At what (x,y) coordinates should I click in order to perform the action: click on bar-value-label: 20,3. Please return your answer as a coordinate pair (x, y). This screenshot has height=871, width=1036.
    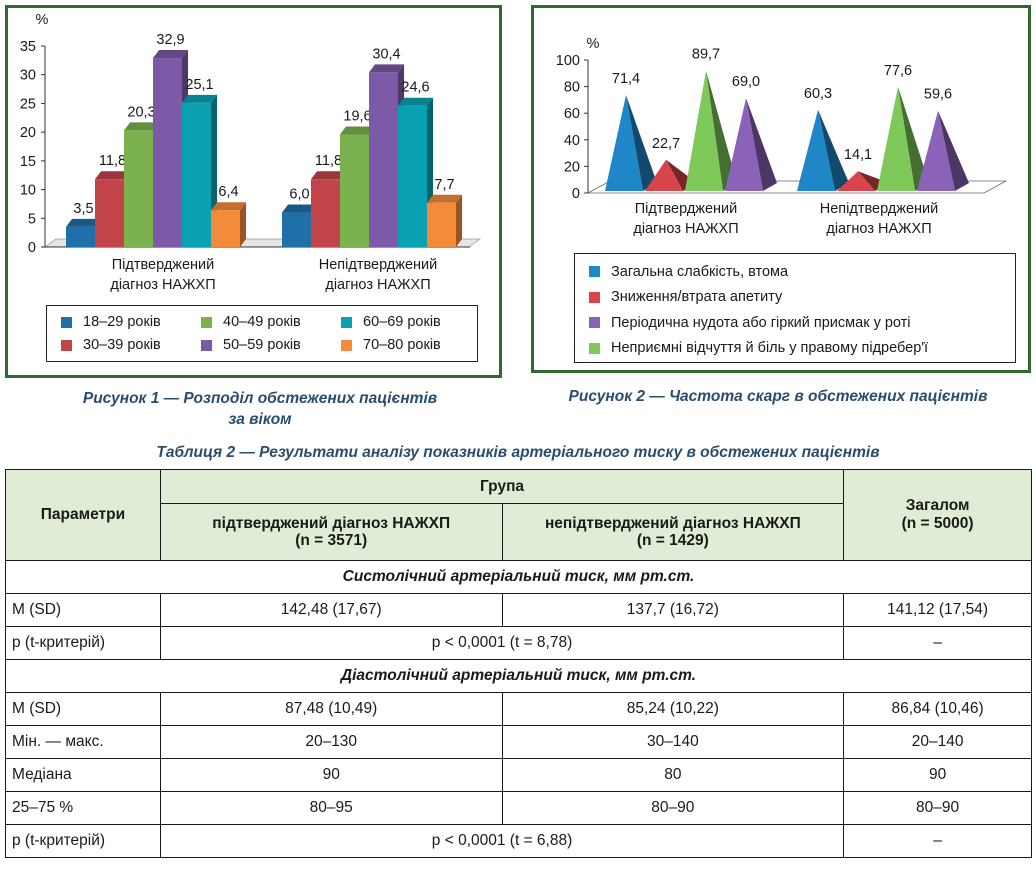
    Looking at the image, I should click on (141, 112).